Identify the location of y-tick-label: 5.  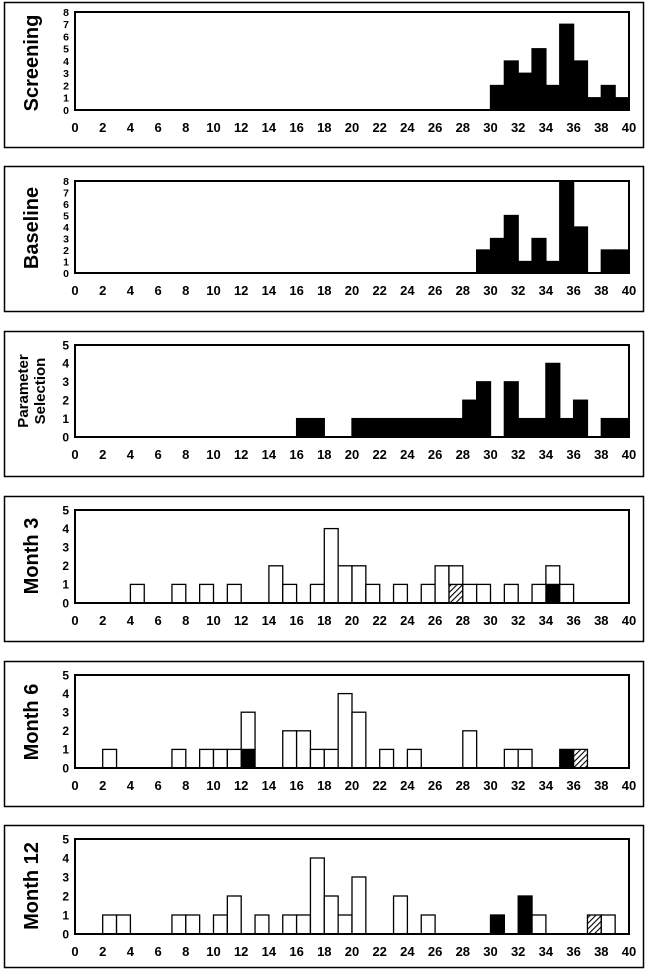
(65, 675).